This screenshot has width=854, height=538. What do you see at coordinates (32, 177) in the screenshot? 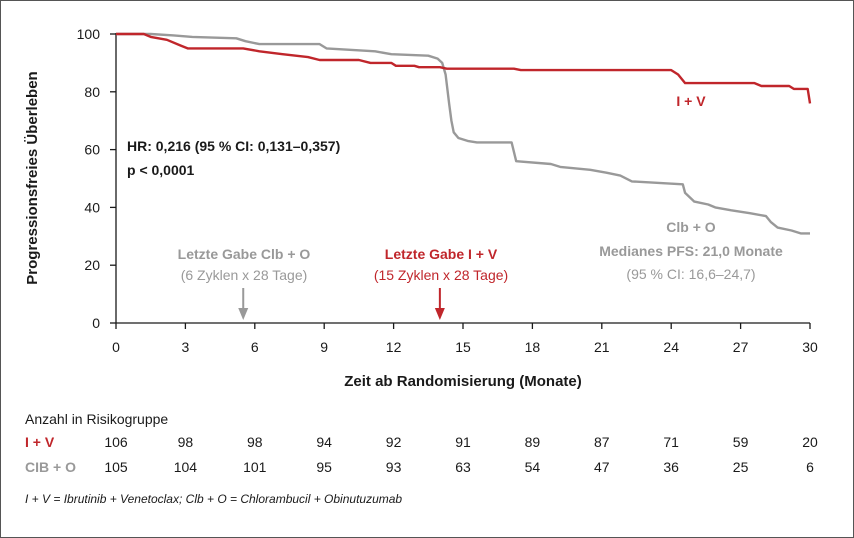
I see `y-axis-title: Progressionsfreies Überleben` at bounding box center [32, 177].